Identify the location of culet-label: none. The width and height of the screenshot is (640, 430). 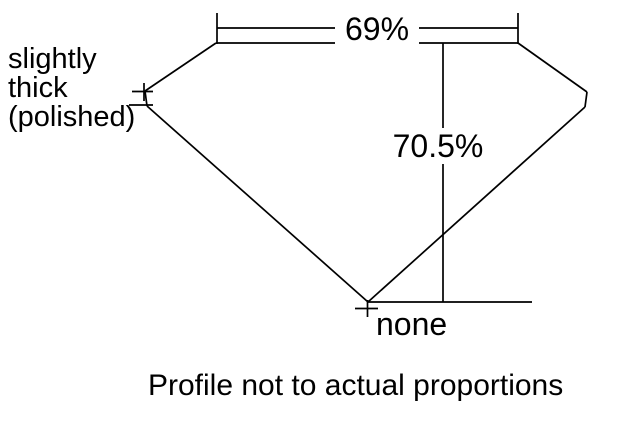
(412, 324).